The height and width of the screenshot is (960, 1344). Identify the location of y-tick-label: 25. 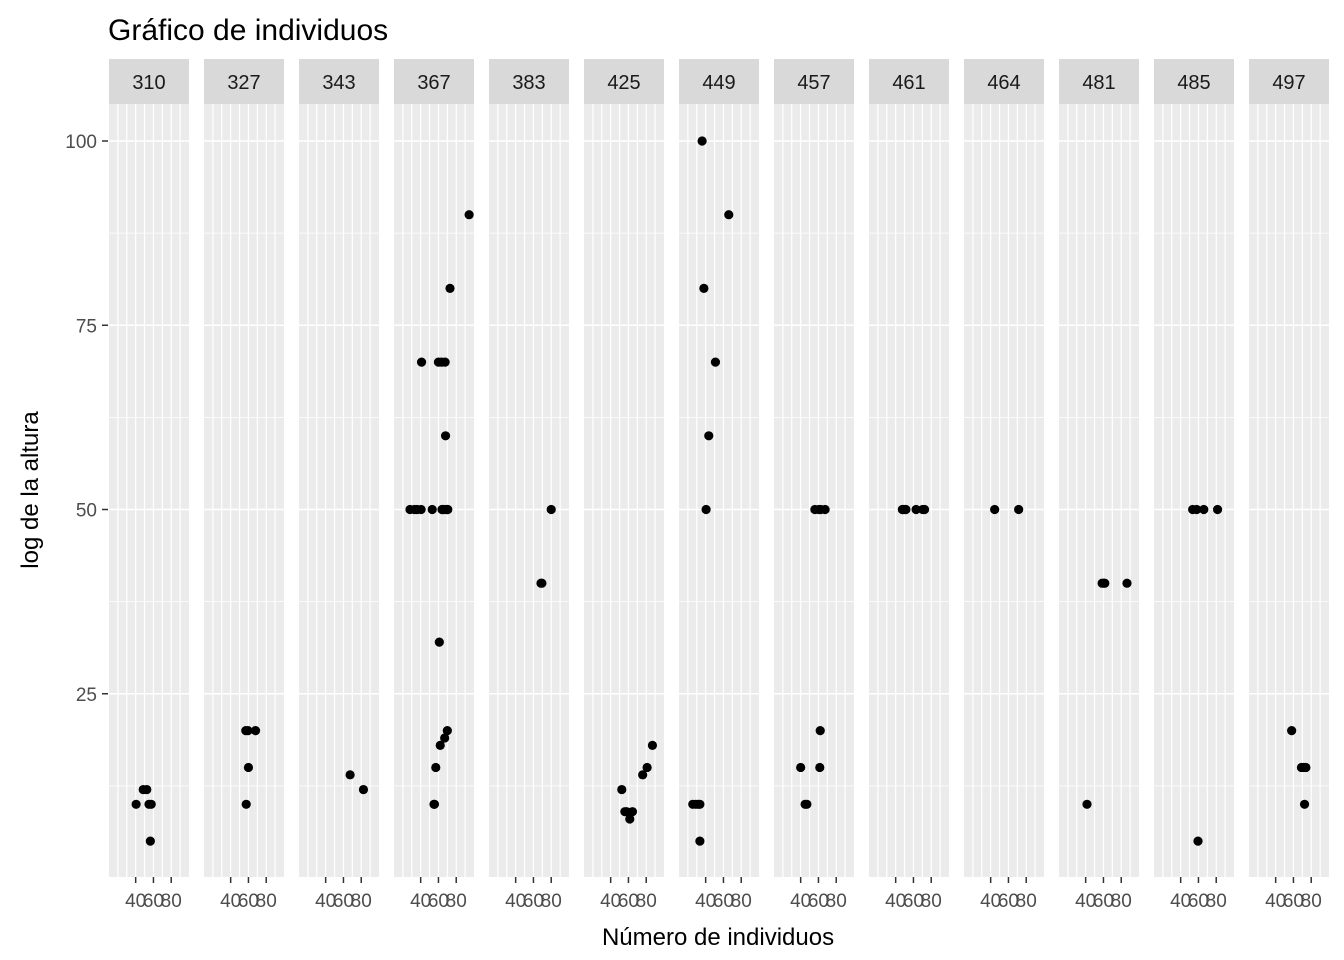
(86, 695).